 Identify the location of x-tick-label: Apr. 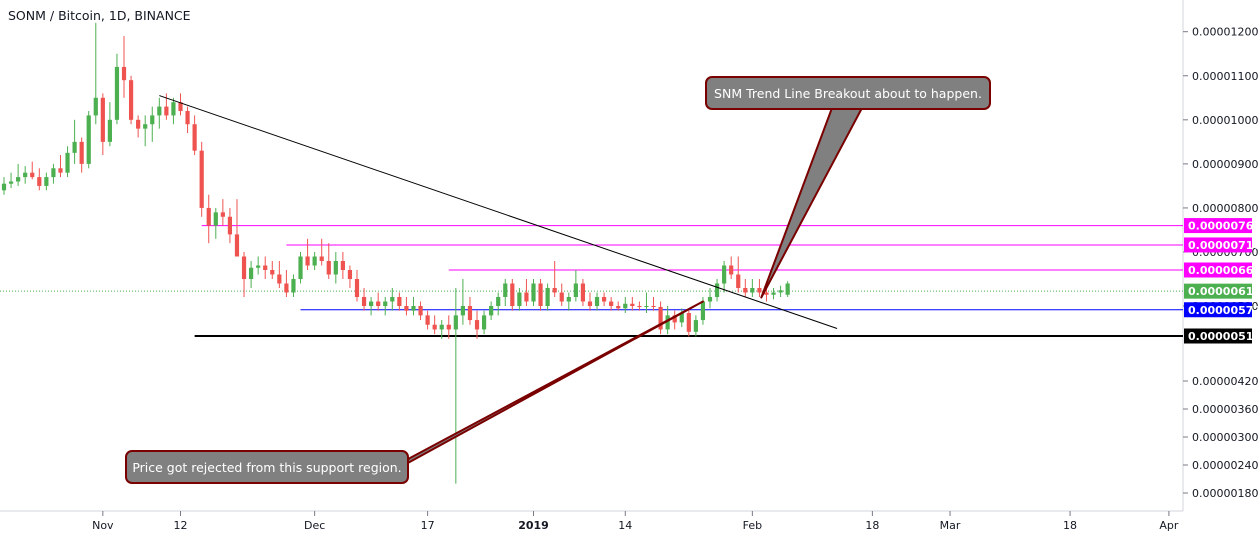
(1169, 525).